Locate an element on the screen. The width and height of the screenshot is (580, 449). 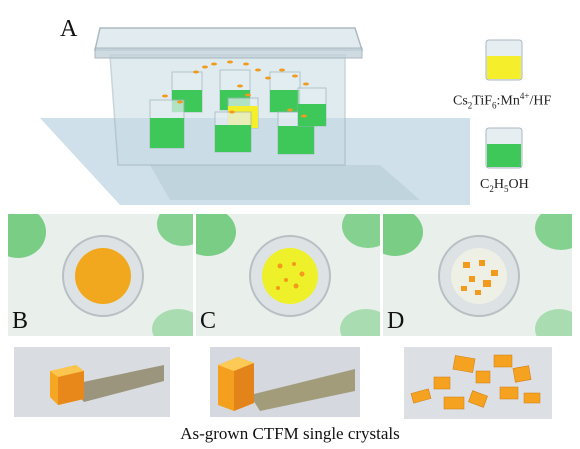
ethanol-label: C2H5OH is located at coordinates (504, 185).